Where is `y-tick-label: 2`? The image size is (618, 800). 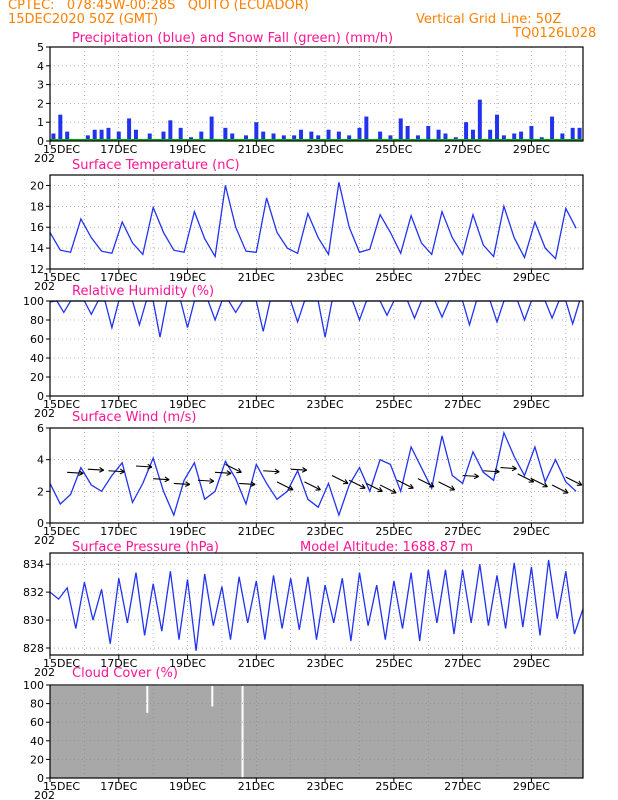
y-tick-label: 2 is located at coordinates (40, 491).